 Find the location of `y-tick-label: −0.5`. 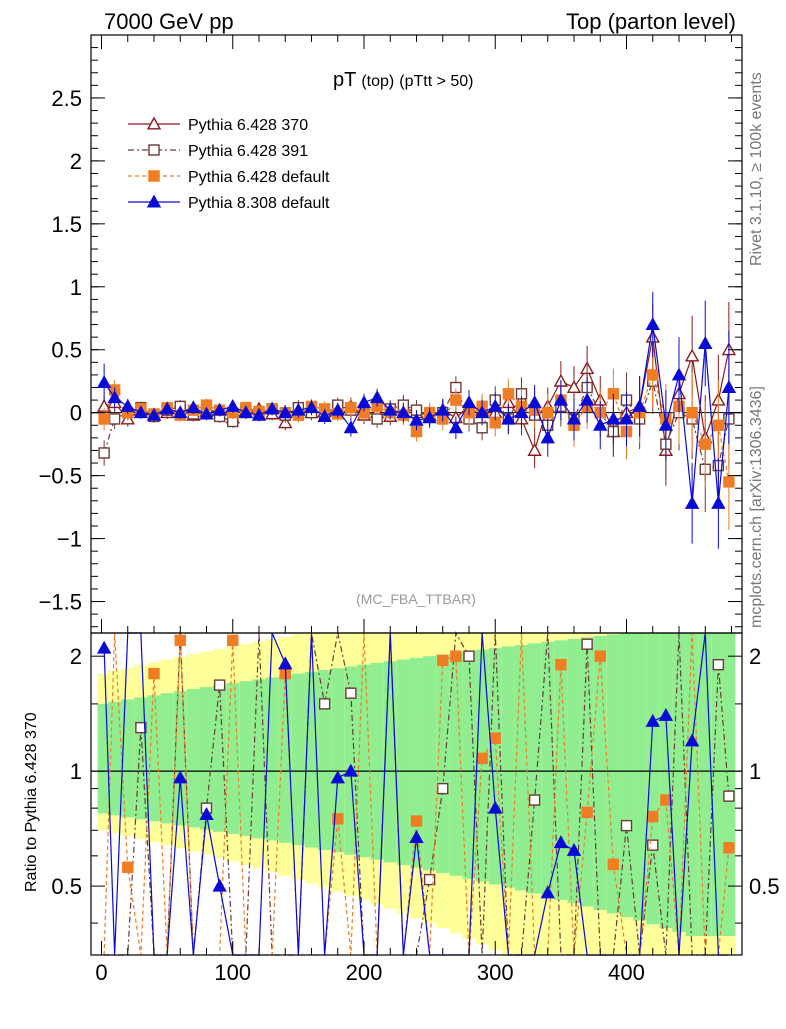

y-tick-label: −0.5 is located at coordinates (60, 476).